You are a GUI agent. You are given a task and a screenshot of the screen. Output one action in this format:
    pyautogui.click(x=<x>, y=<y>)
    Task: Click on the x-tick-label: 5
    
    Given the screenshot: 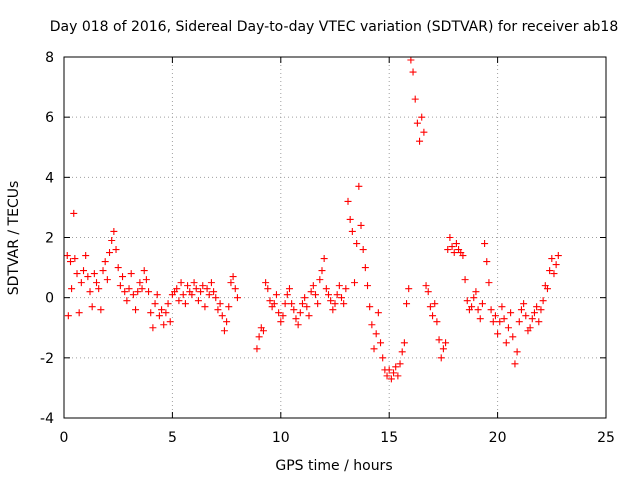 What is the action you would take?
    pyautogui.click(x=172, y=438)
    